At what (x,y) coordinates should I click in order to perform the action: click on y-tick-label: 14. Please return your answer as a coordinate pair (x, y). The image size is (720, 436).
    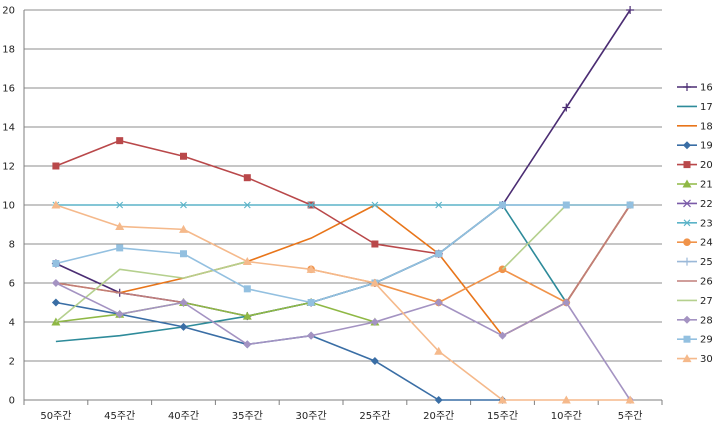
    Looking at the image, I should click on (8, 128).